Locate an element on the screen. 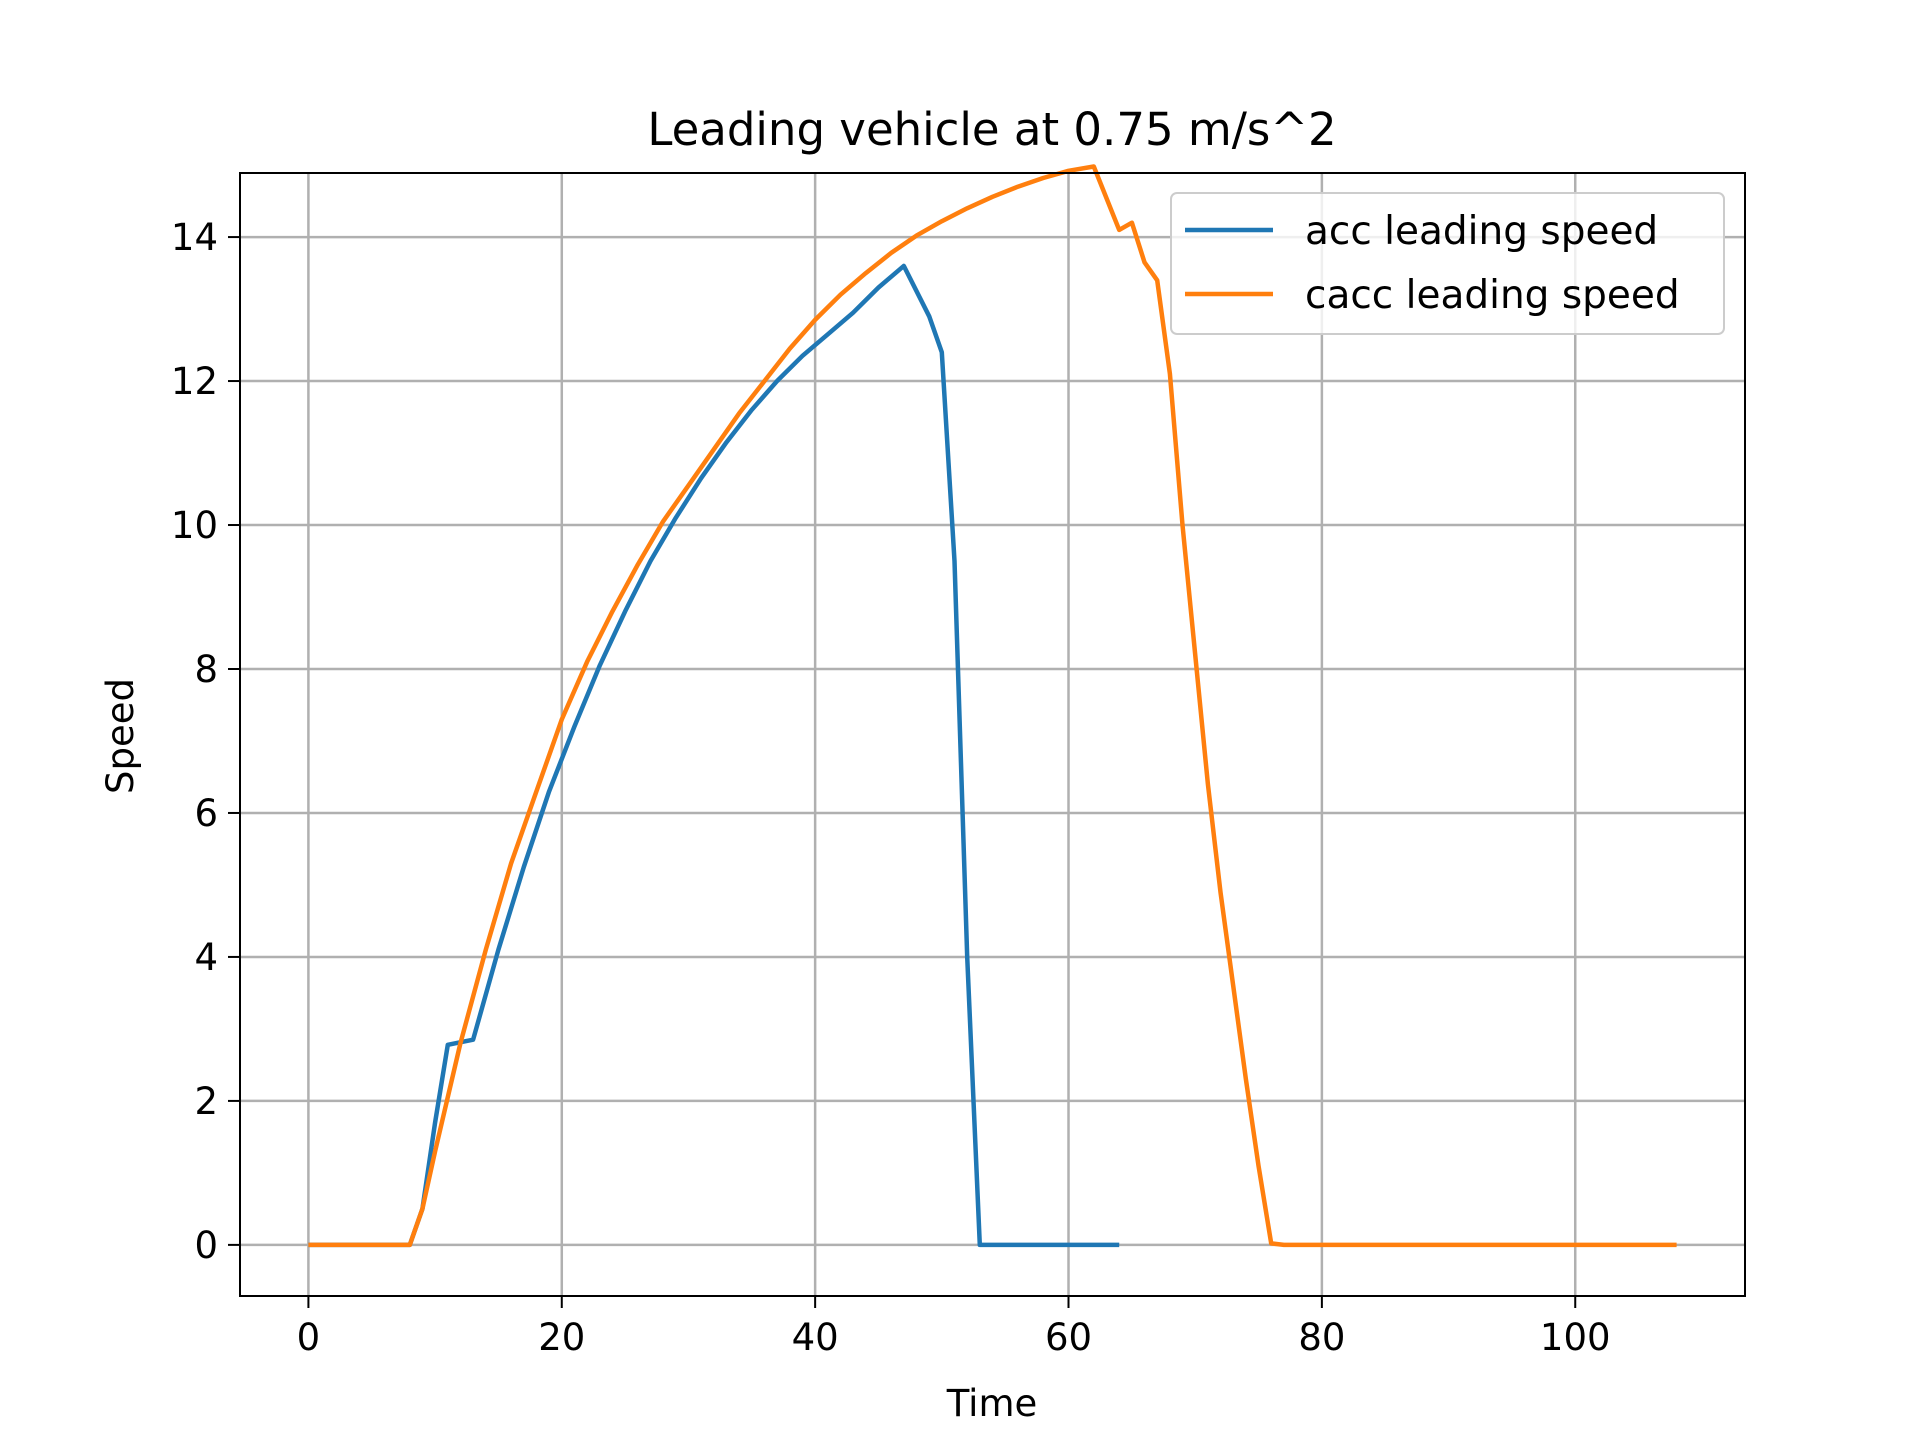 The height and width of the screenshot is (1445, 1920). y-tick-label: 8 is located at coordinates (206, 669).